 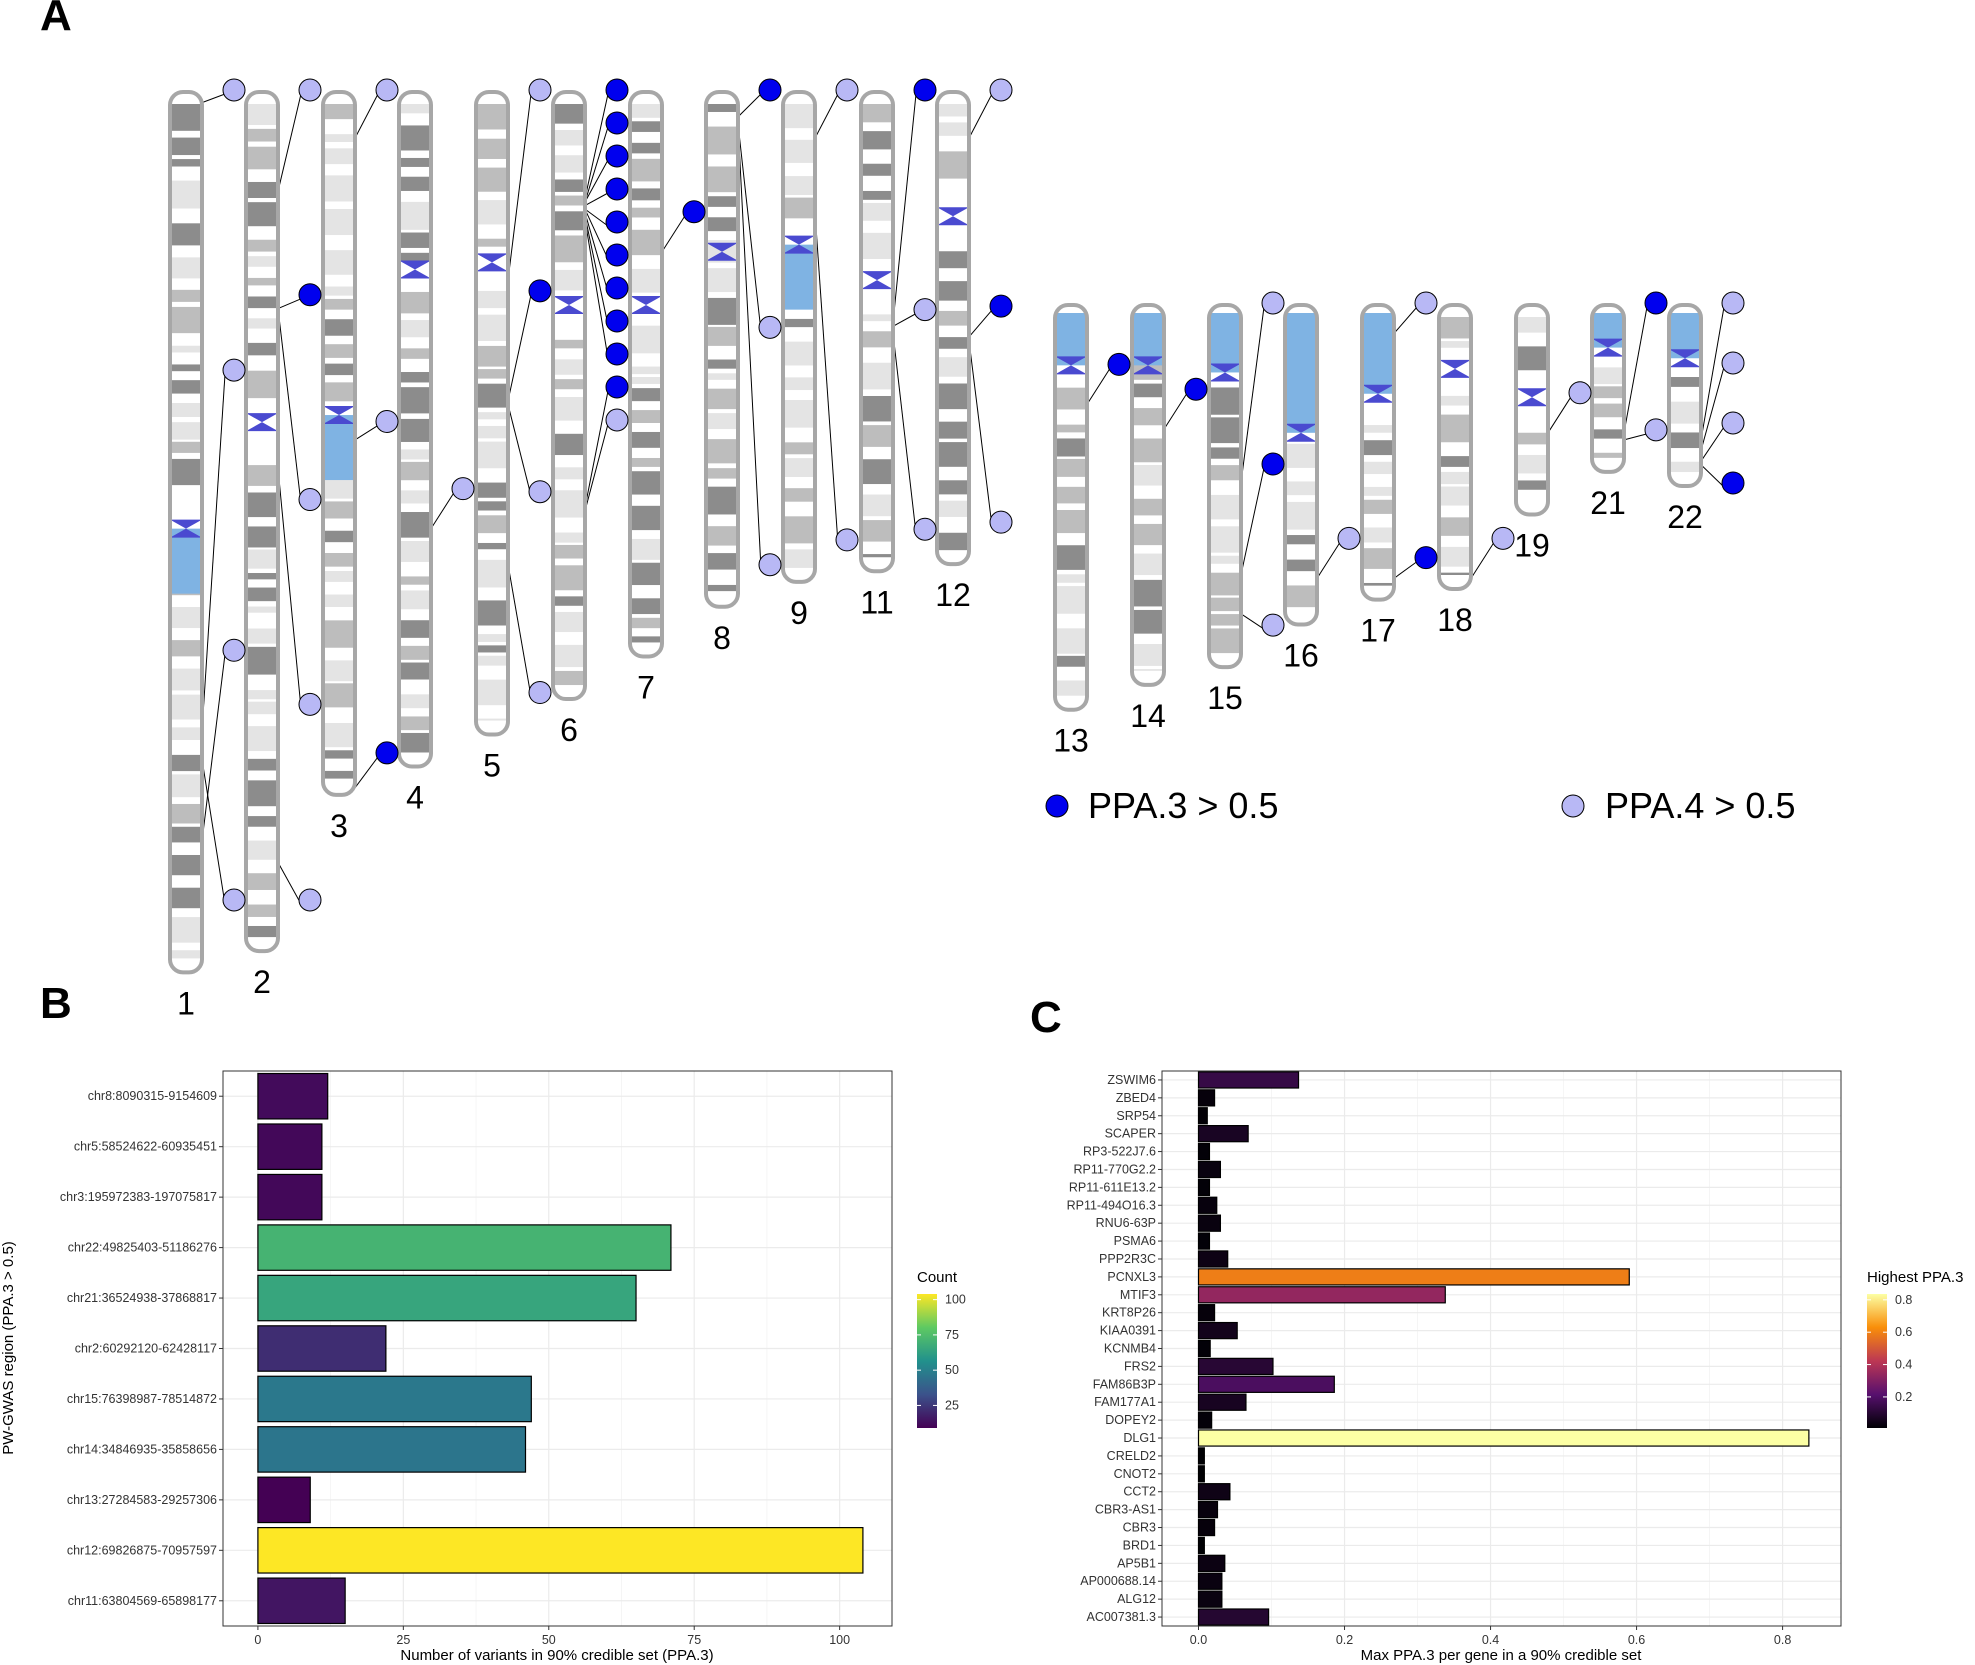 I want to click on legend-ppa3-label: PPA.3 > 0.5, so click(x=1183, y=805).